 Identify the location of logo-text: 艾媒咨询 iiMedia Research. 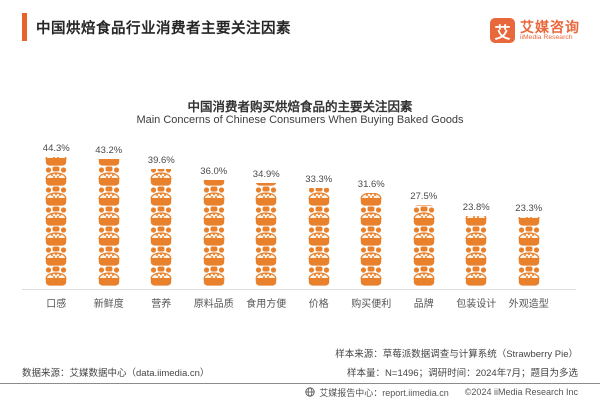
(550, 30).